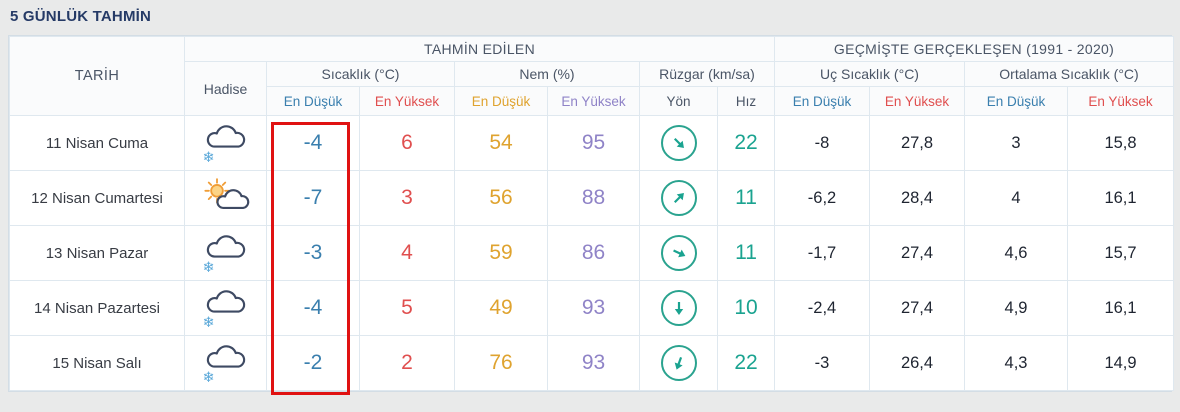 Image resolution: width=1180 pixels, height=412 pixels. Describe the element at coordinates (81, 16) in the screenshot. I see `page-title: 5 GÜNLÜK TAHMİN` at that location.